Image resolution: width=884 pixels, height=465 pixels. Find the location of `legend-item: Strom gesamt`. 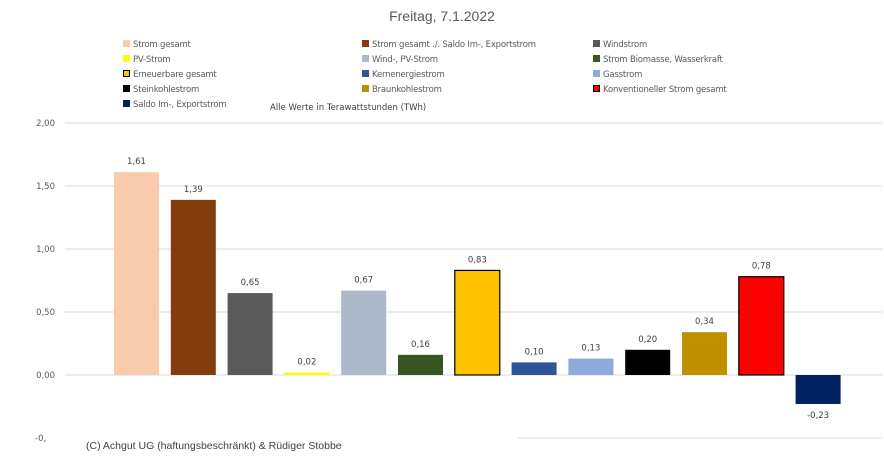

legend-item: Strom gesamt is located at coordinates (157, 45).